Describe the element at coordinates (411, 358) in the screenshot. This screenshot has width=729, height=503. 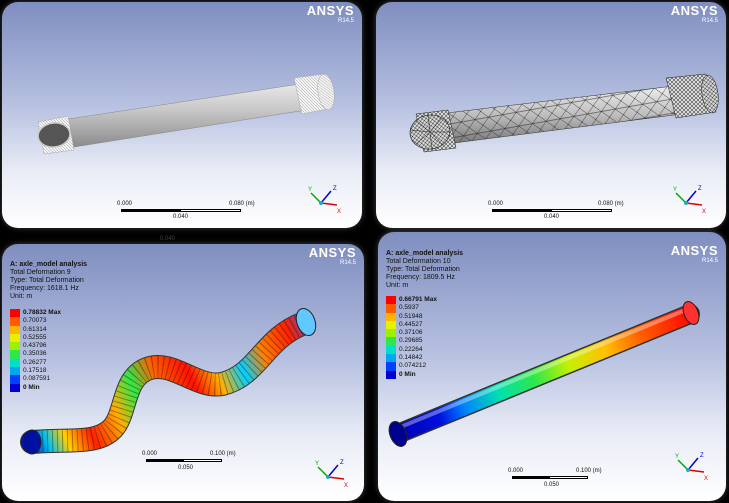
I see `legend-label: 0.14842` at that location.